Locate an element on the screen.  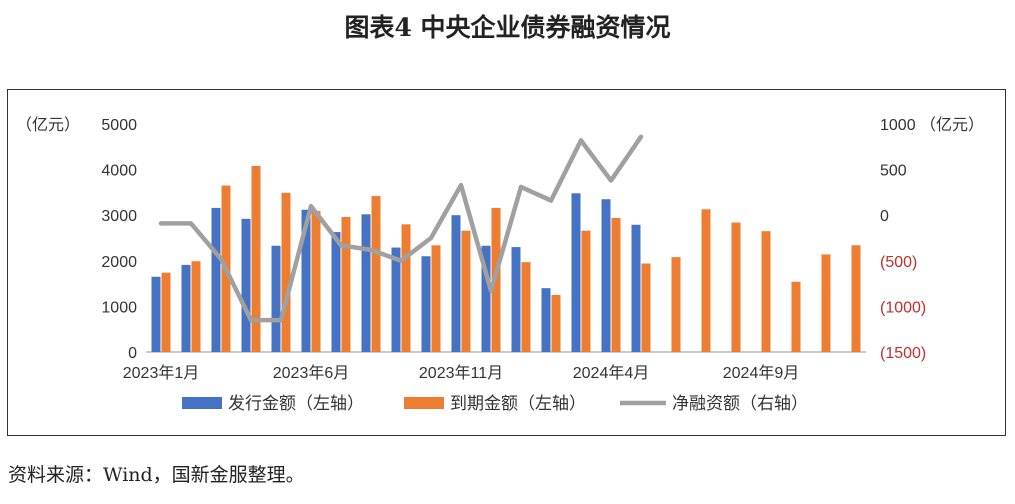
chart-title: 图表4 中央企业债券融资情况 is located at coordinates (507, 27).